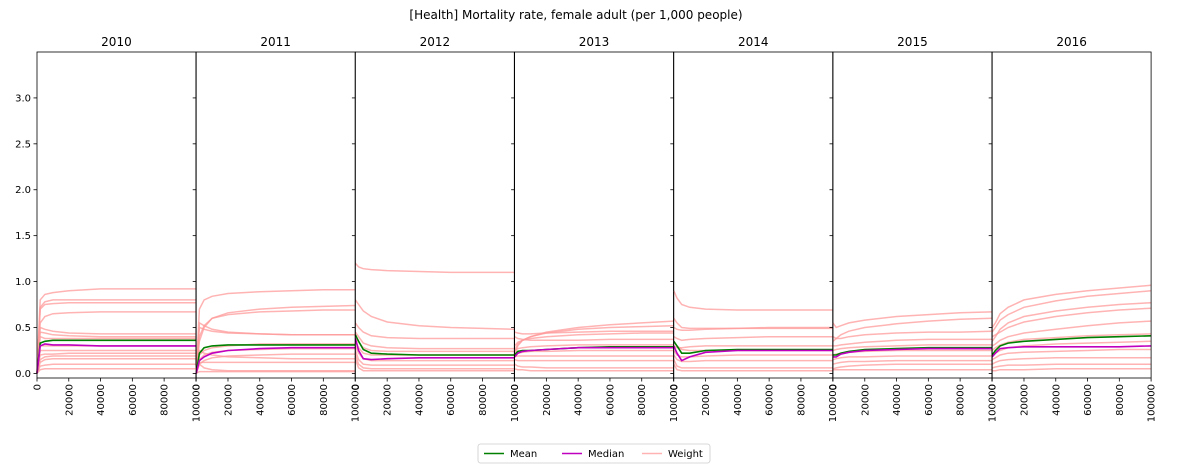 This screenshot has width=1188, height=468. Describe the element at coordinates (23, 282) in the screenshot. I see `y-tick-label: 1.0` at that location.